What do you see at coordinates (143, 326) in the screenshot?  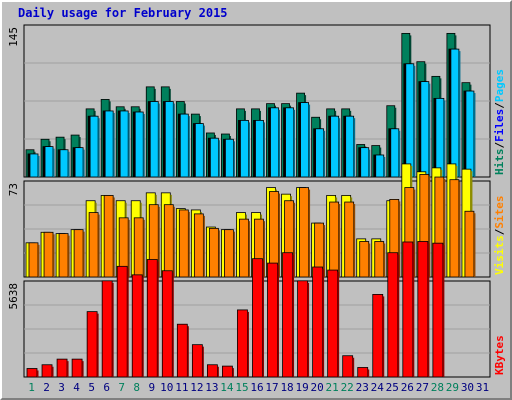 I see `kbytes-bar-8-shade` at bounding box center [143, 326].